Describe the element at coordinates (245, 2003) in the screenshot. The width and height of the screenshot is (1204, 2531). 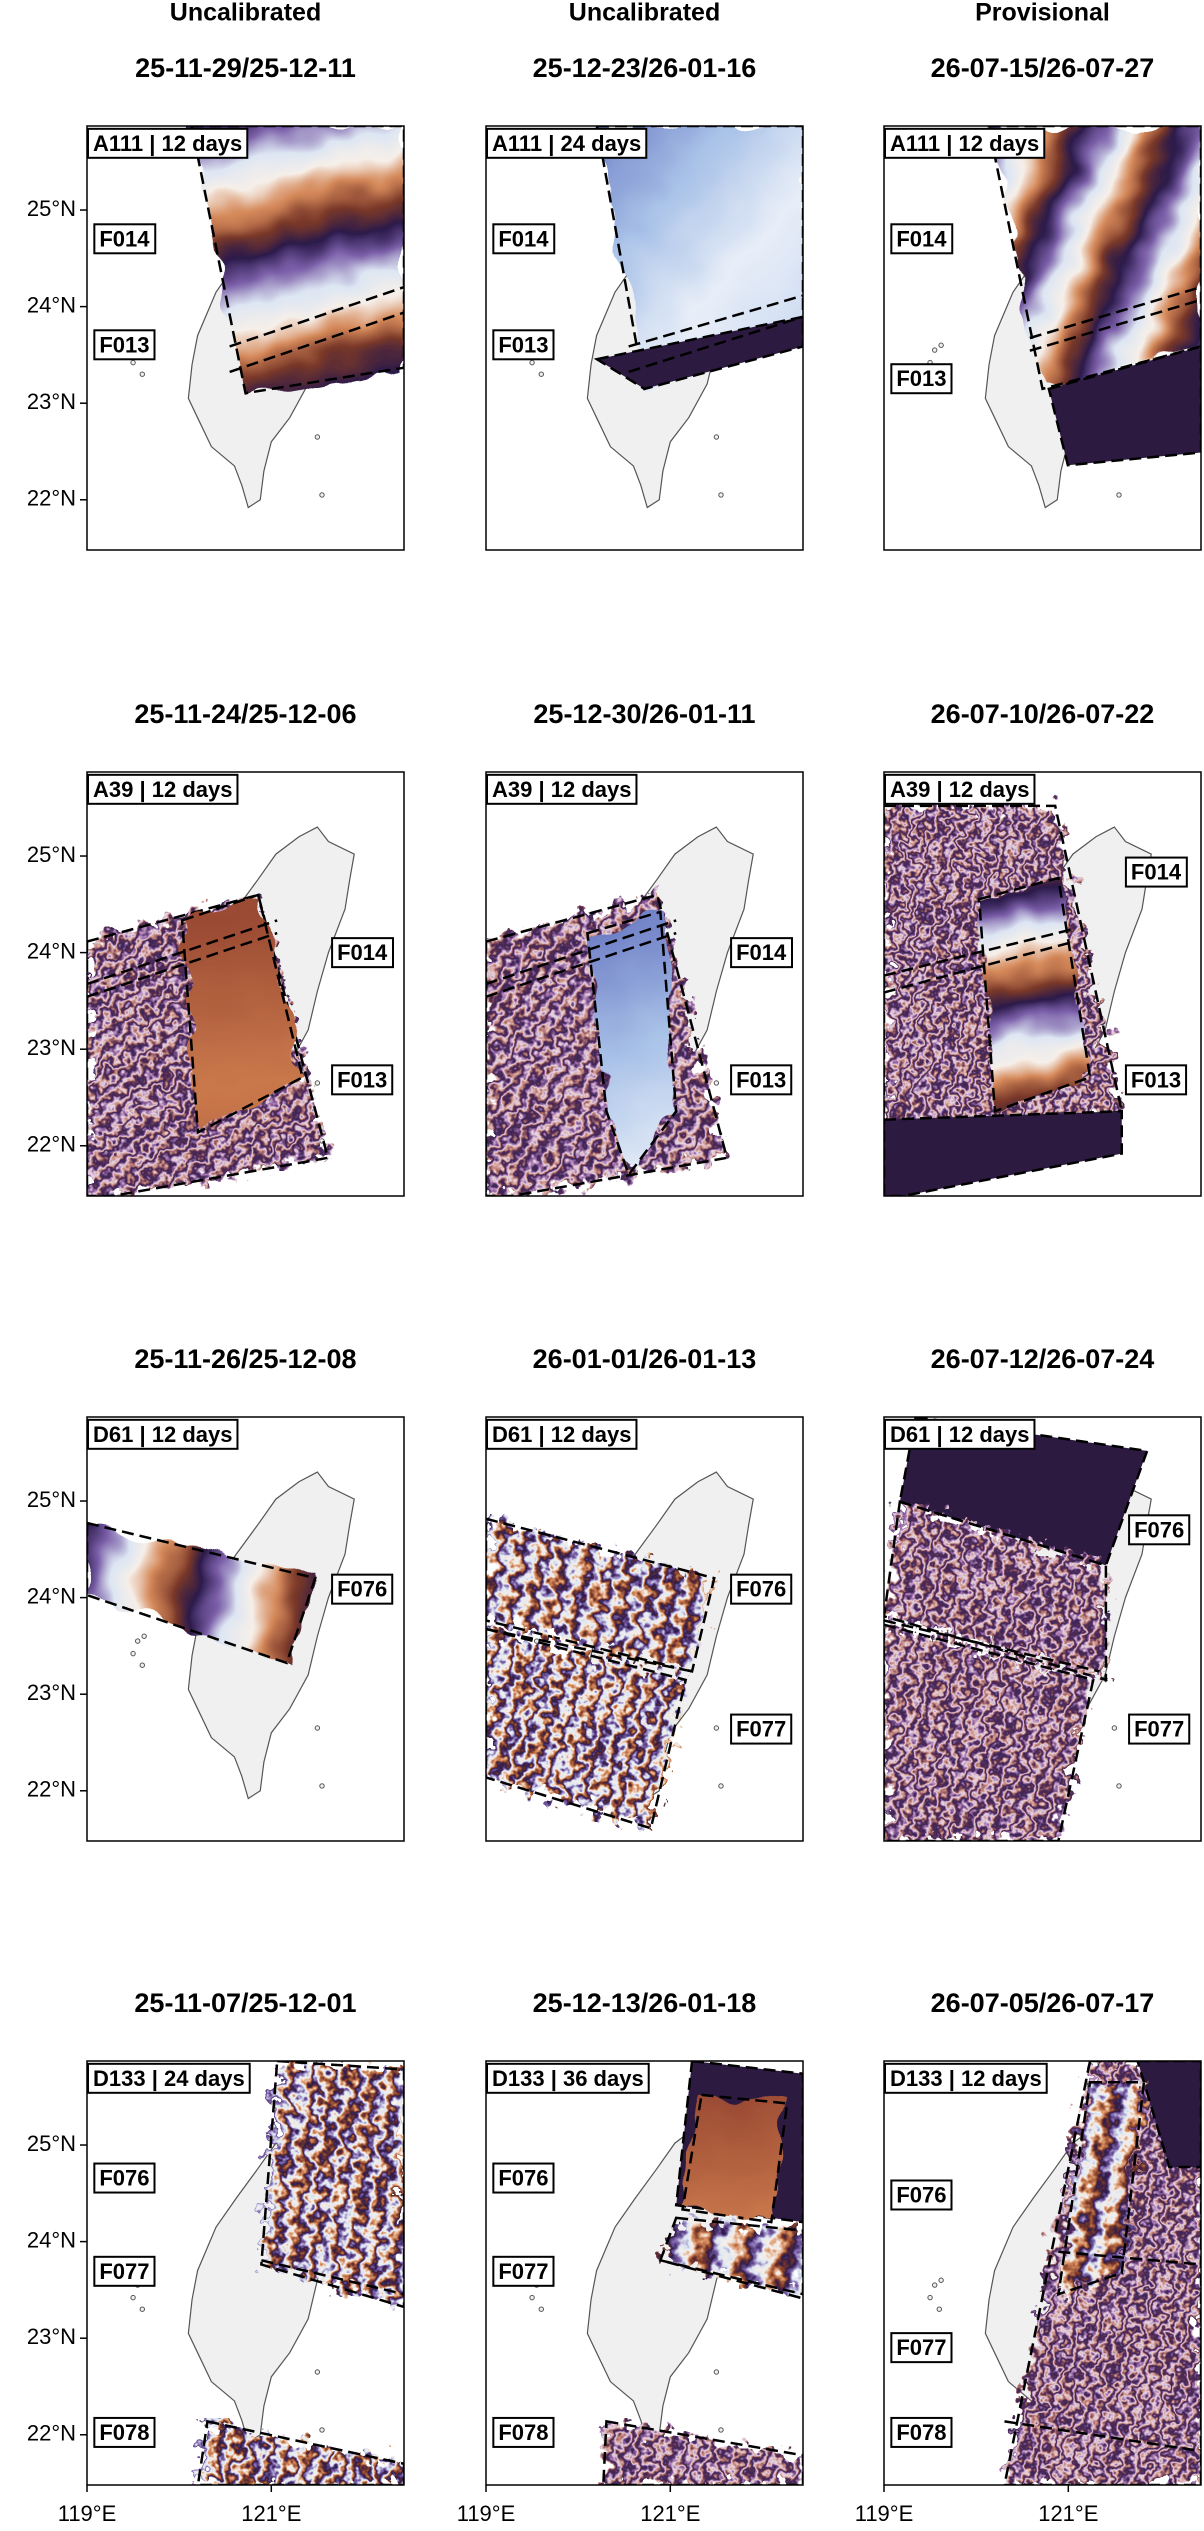
I see `panel-title: 25-11-07/25-12-01` at that location.